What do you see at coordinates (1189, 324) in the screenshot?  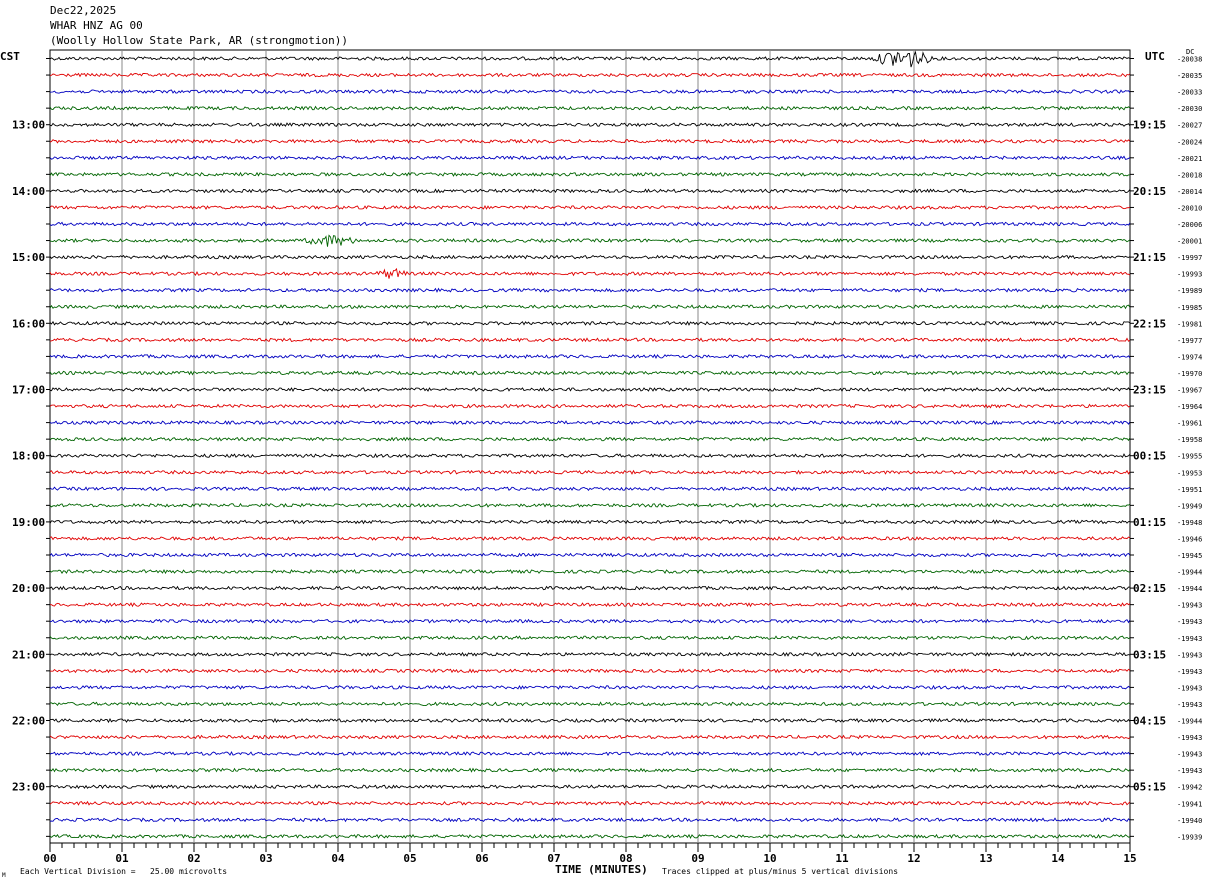 I see `dc-offset-label: -19981` at bounding box center [1189, 324].